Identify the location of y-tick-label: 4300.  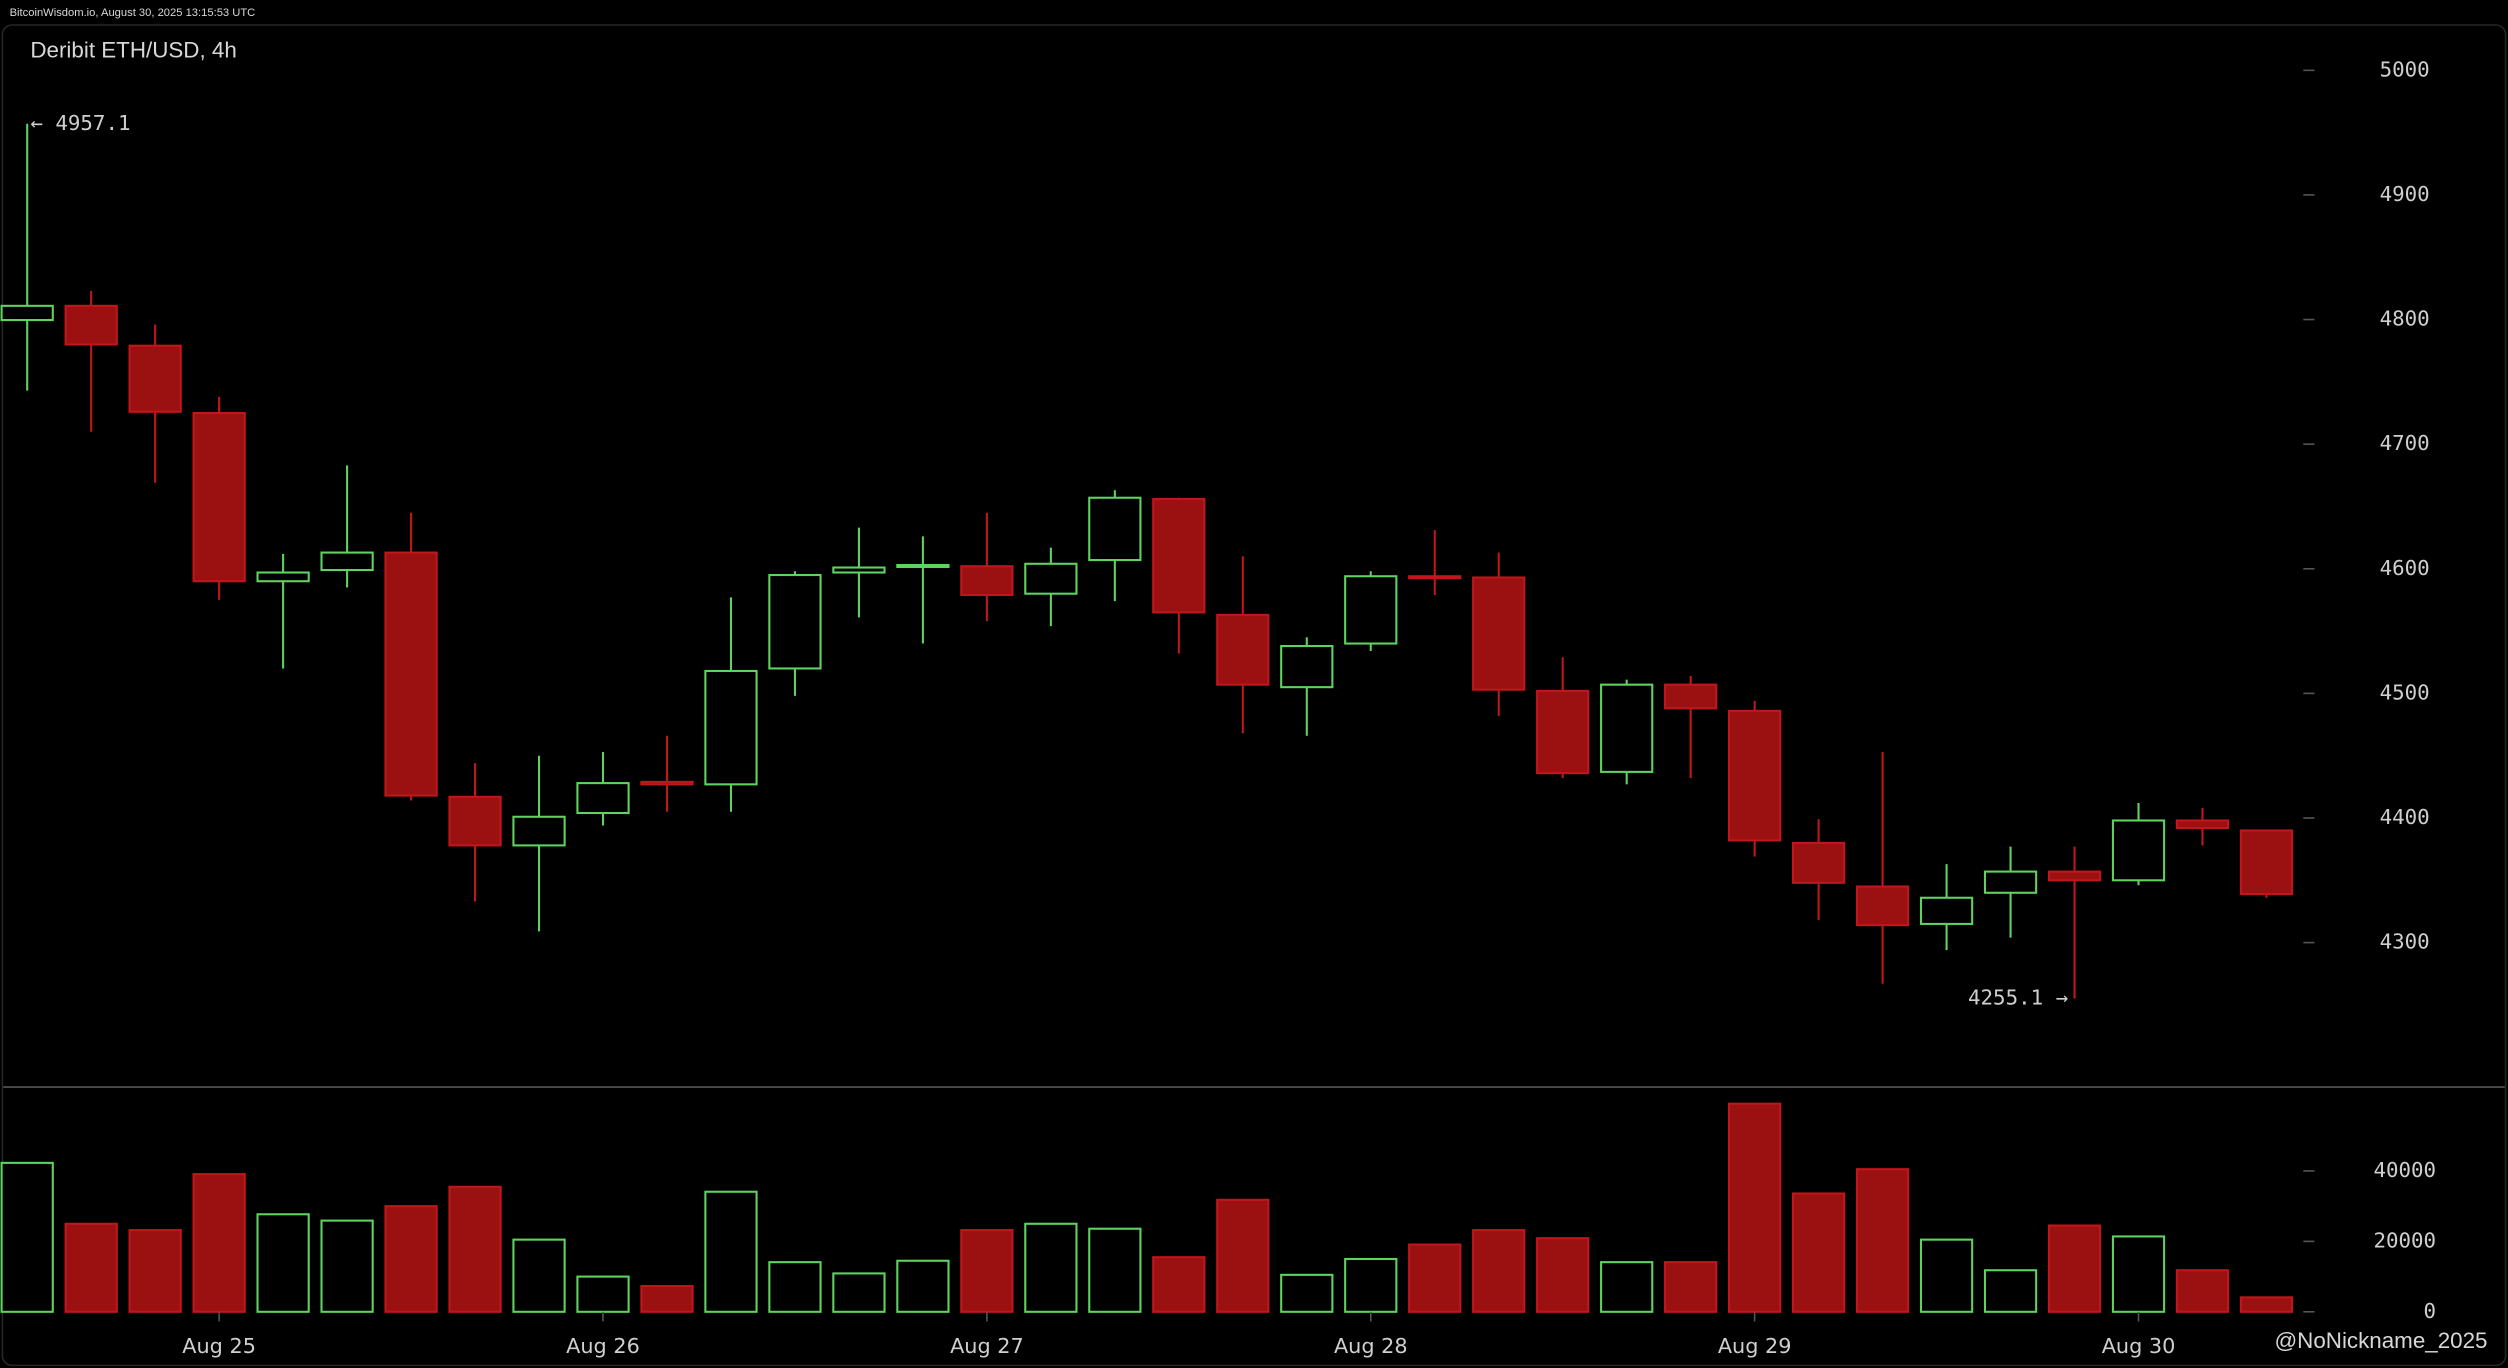
(2405, 942).